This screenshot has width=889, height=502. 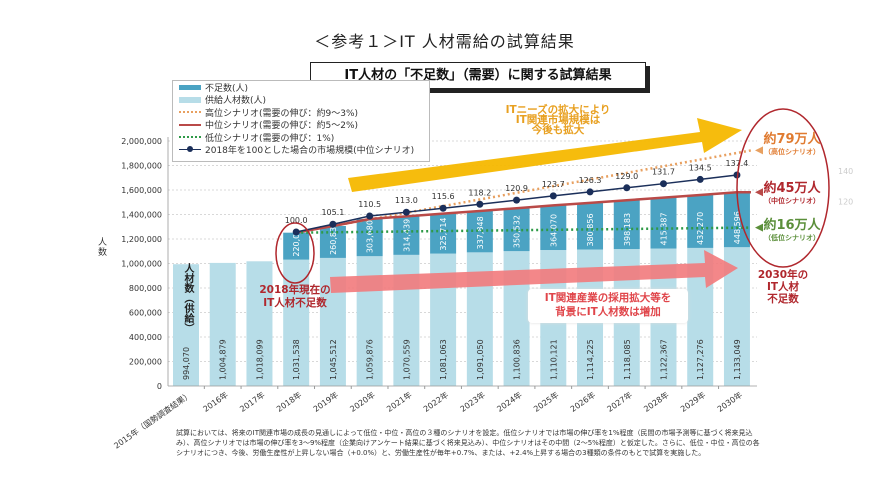 I want to click on legend-item-low: 低位シナリオ(需要の伸び：1%), so click(x=304, y=137).